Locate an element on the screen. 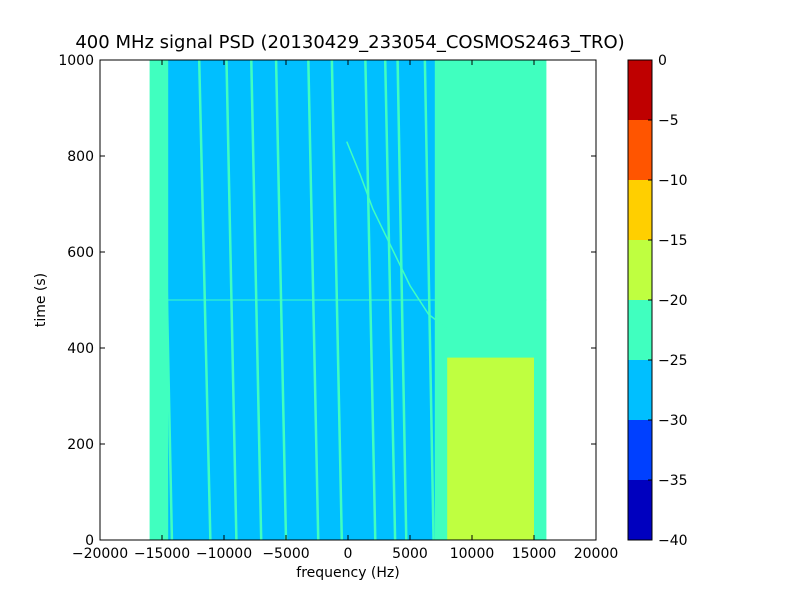  x-axis-label: frequency (Hz) is located at coordinates (347, 573).